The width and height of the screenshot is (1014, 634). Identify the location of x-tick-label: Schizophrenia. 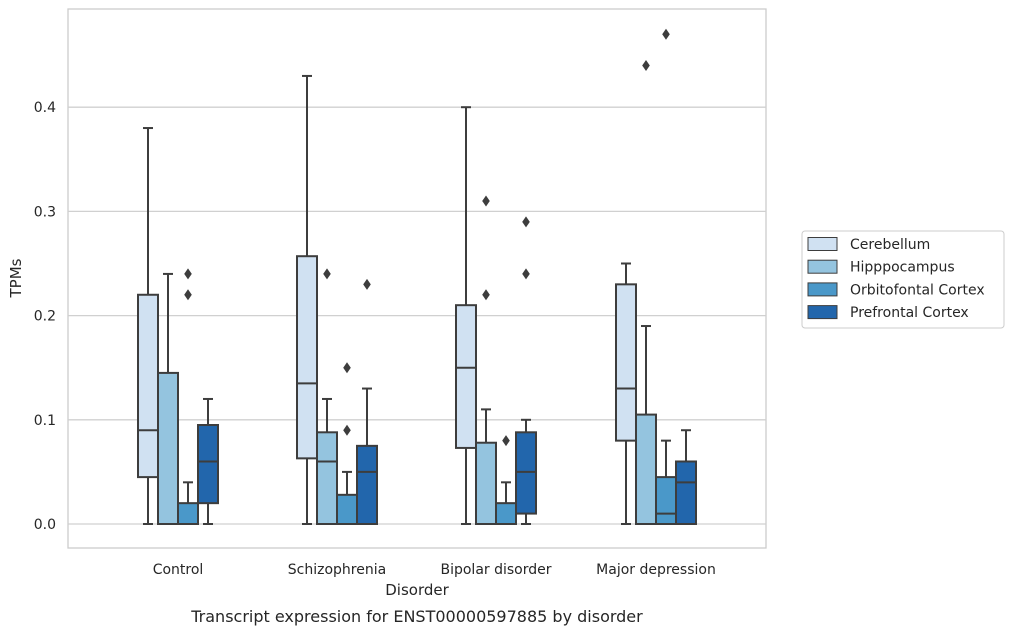
(337, 570).